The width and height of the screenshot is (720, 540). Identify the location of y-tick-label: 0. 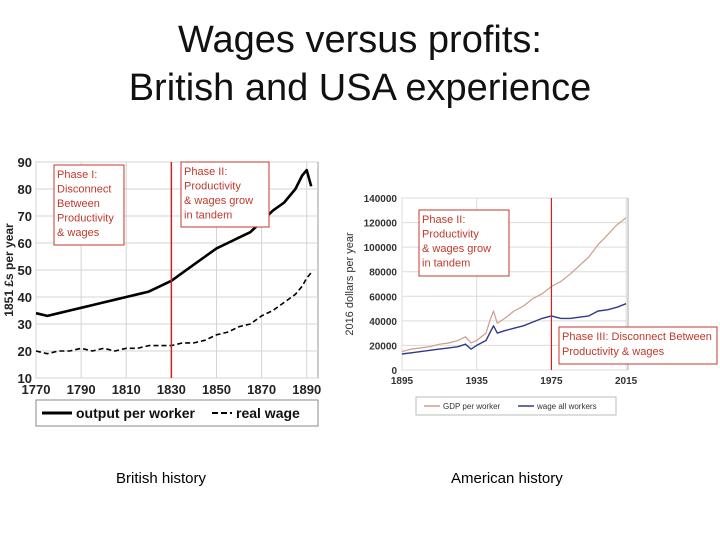
(394, 371).